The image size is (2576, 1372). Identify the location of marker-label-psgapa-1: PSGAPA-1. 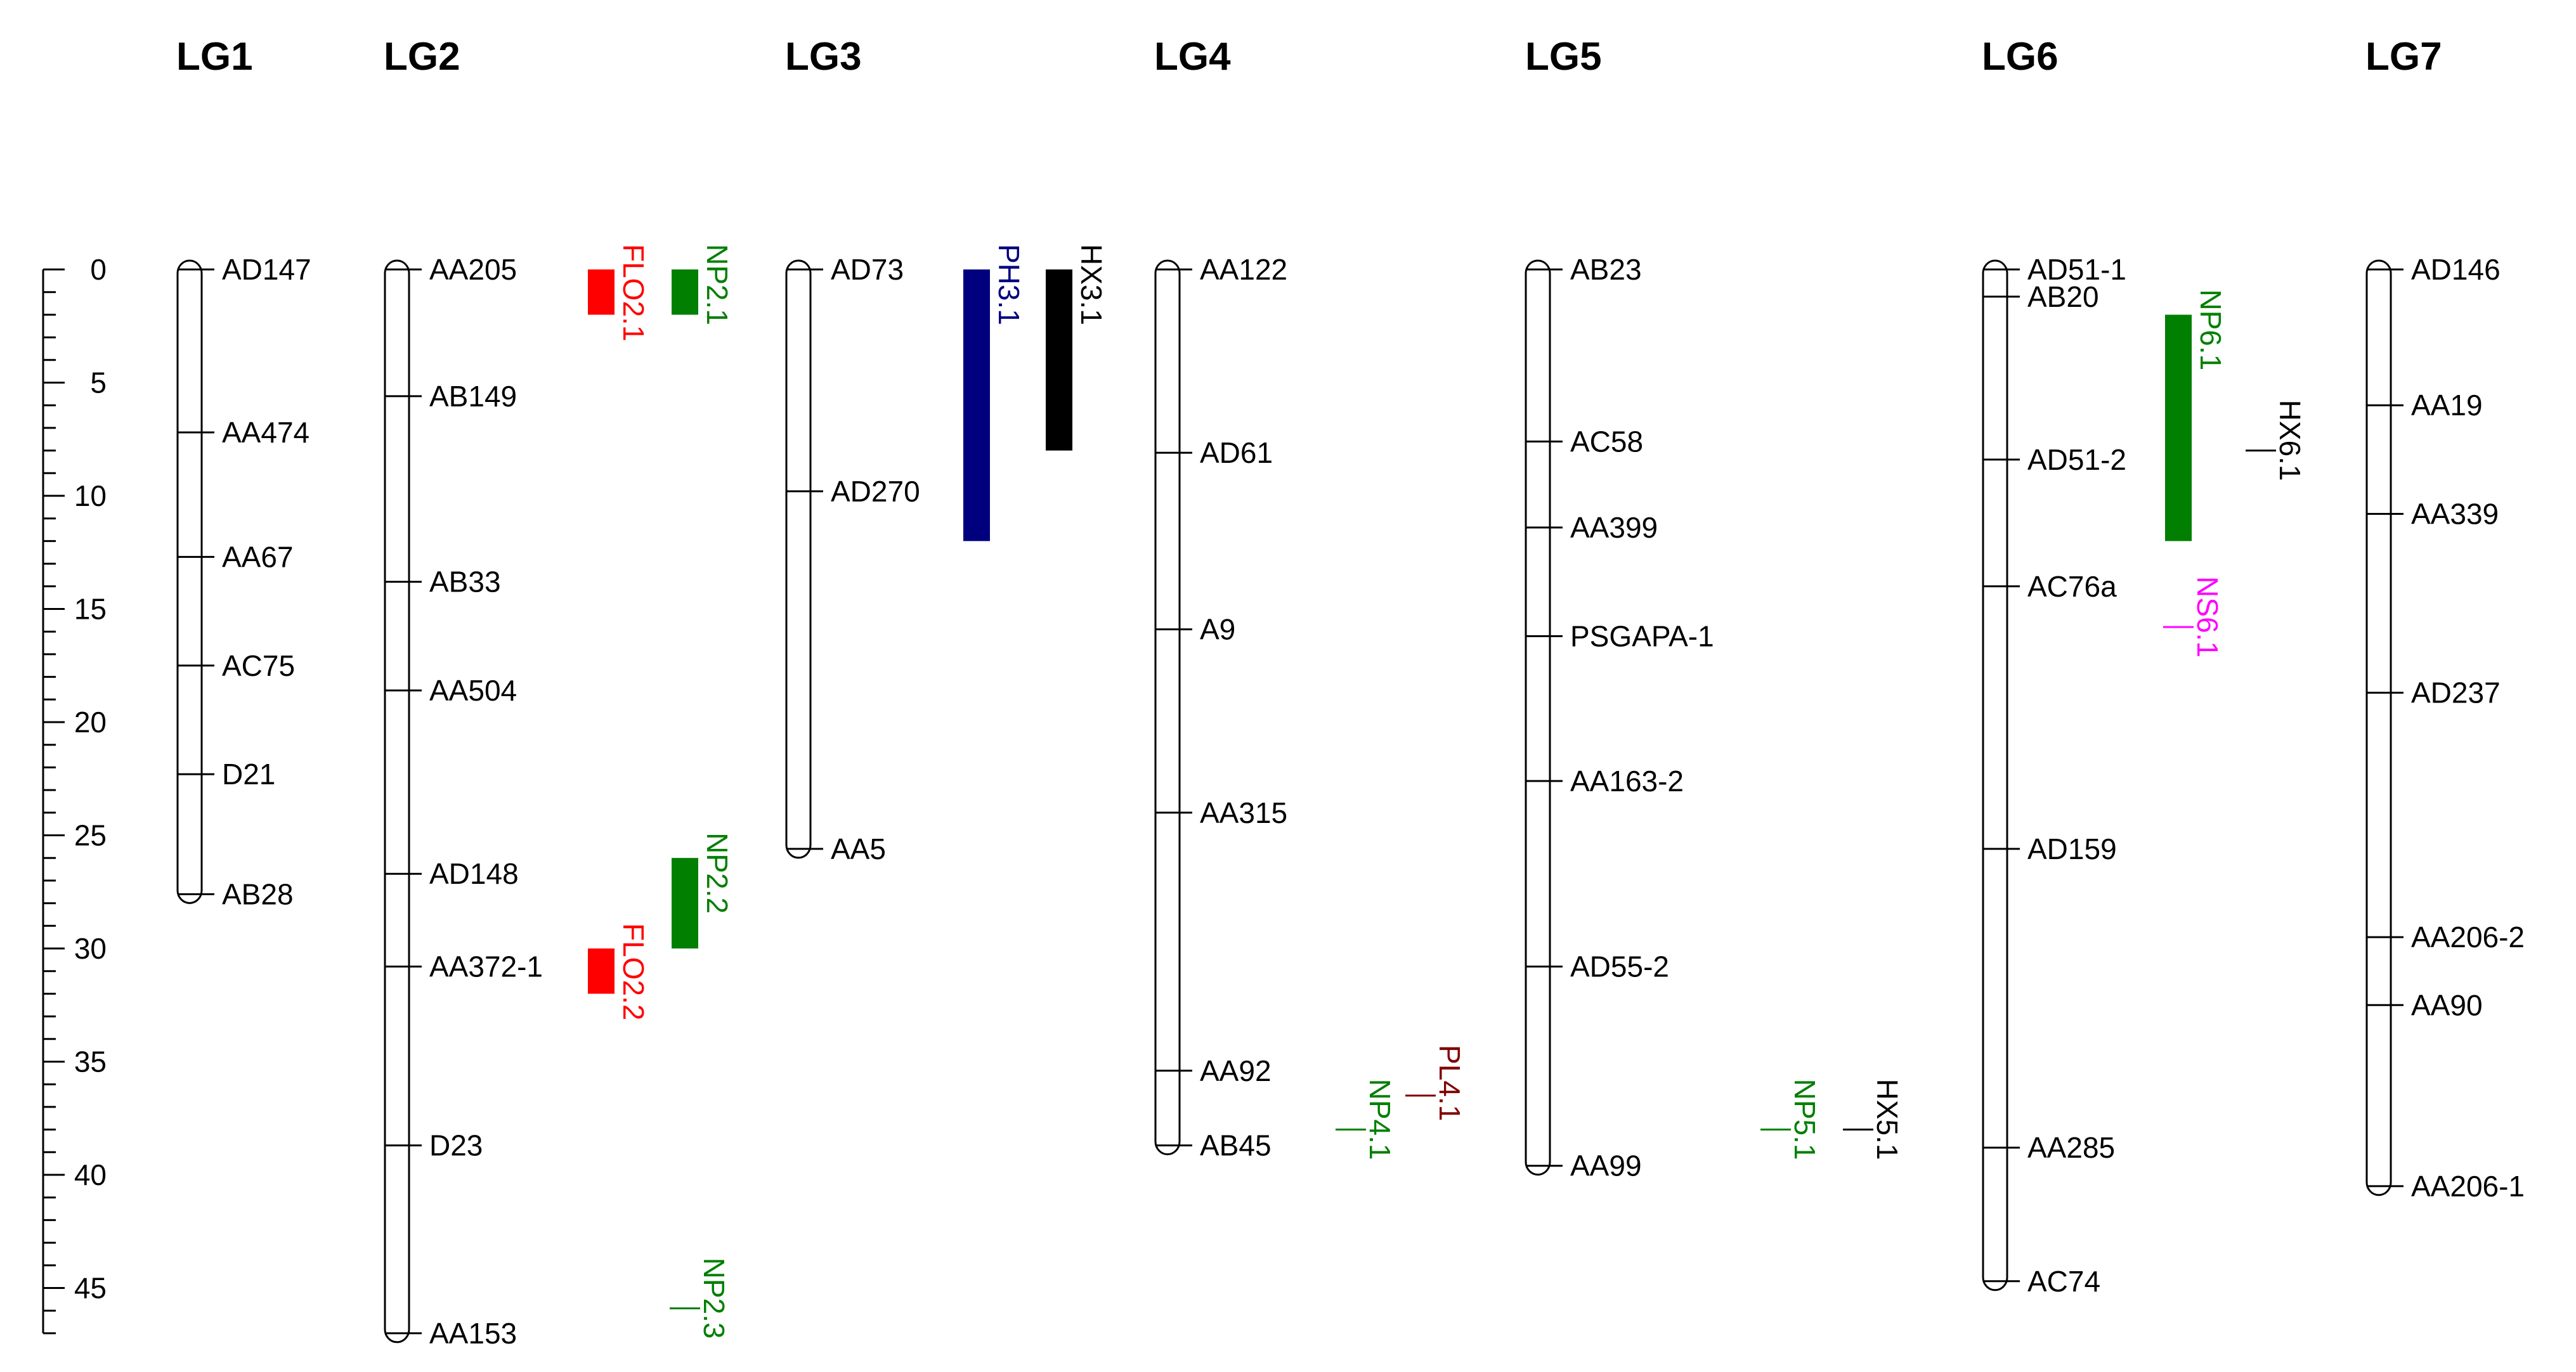
(1642, 635).